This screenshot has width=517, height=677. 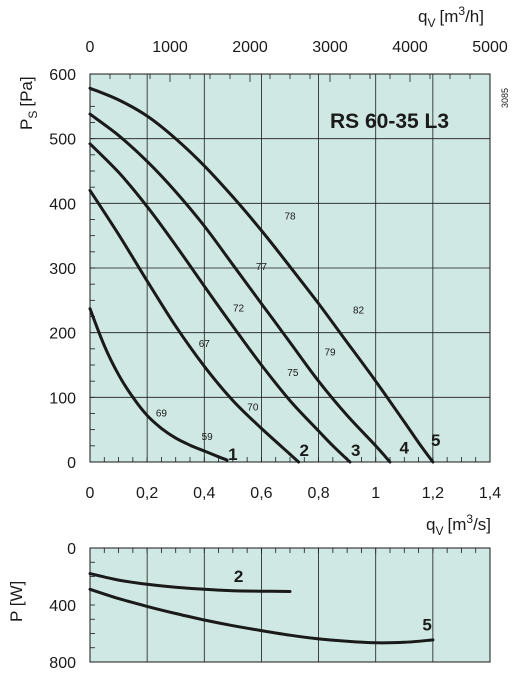 I want to click on power-y-axis-ticks: 0 400 800, so click(x=62, y=606).